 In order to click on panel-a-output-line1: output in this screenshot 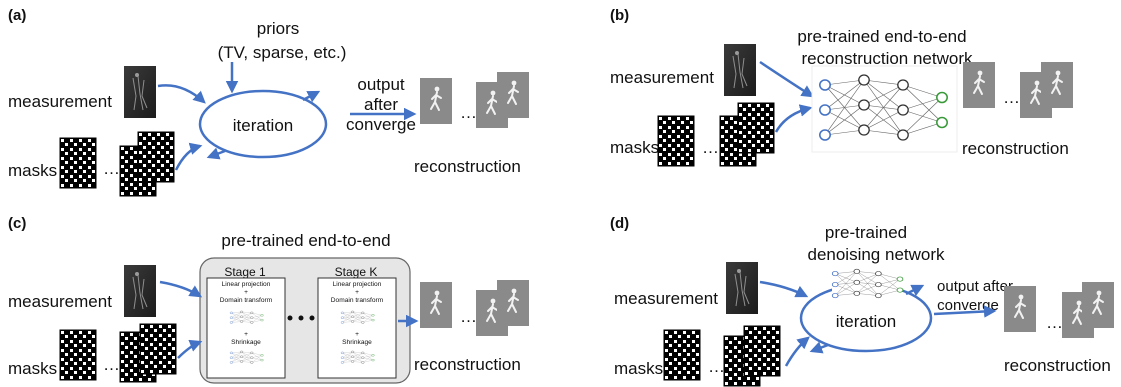, I will do `click(381, 84)`.